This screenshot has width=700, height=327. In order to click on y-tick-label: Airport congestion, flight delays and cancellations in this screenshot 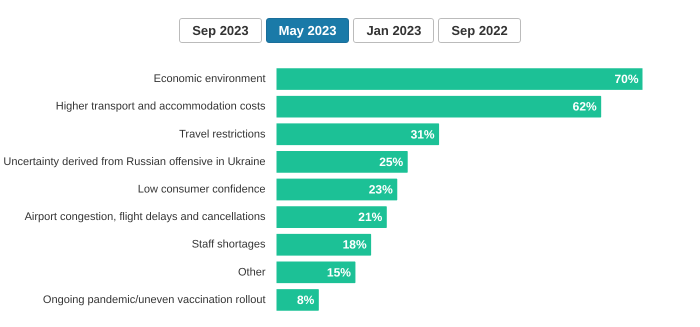, I will do `click(145, 217)`.